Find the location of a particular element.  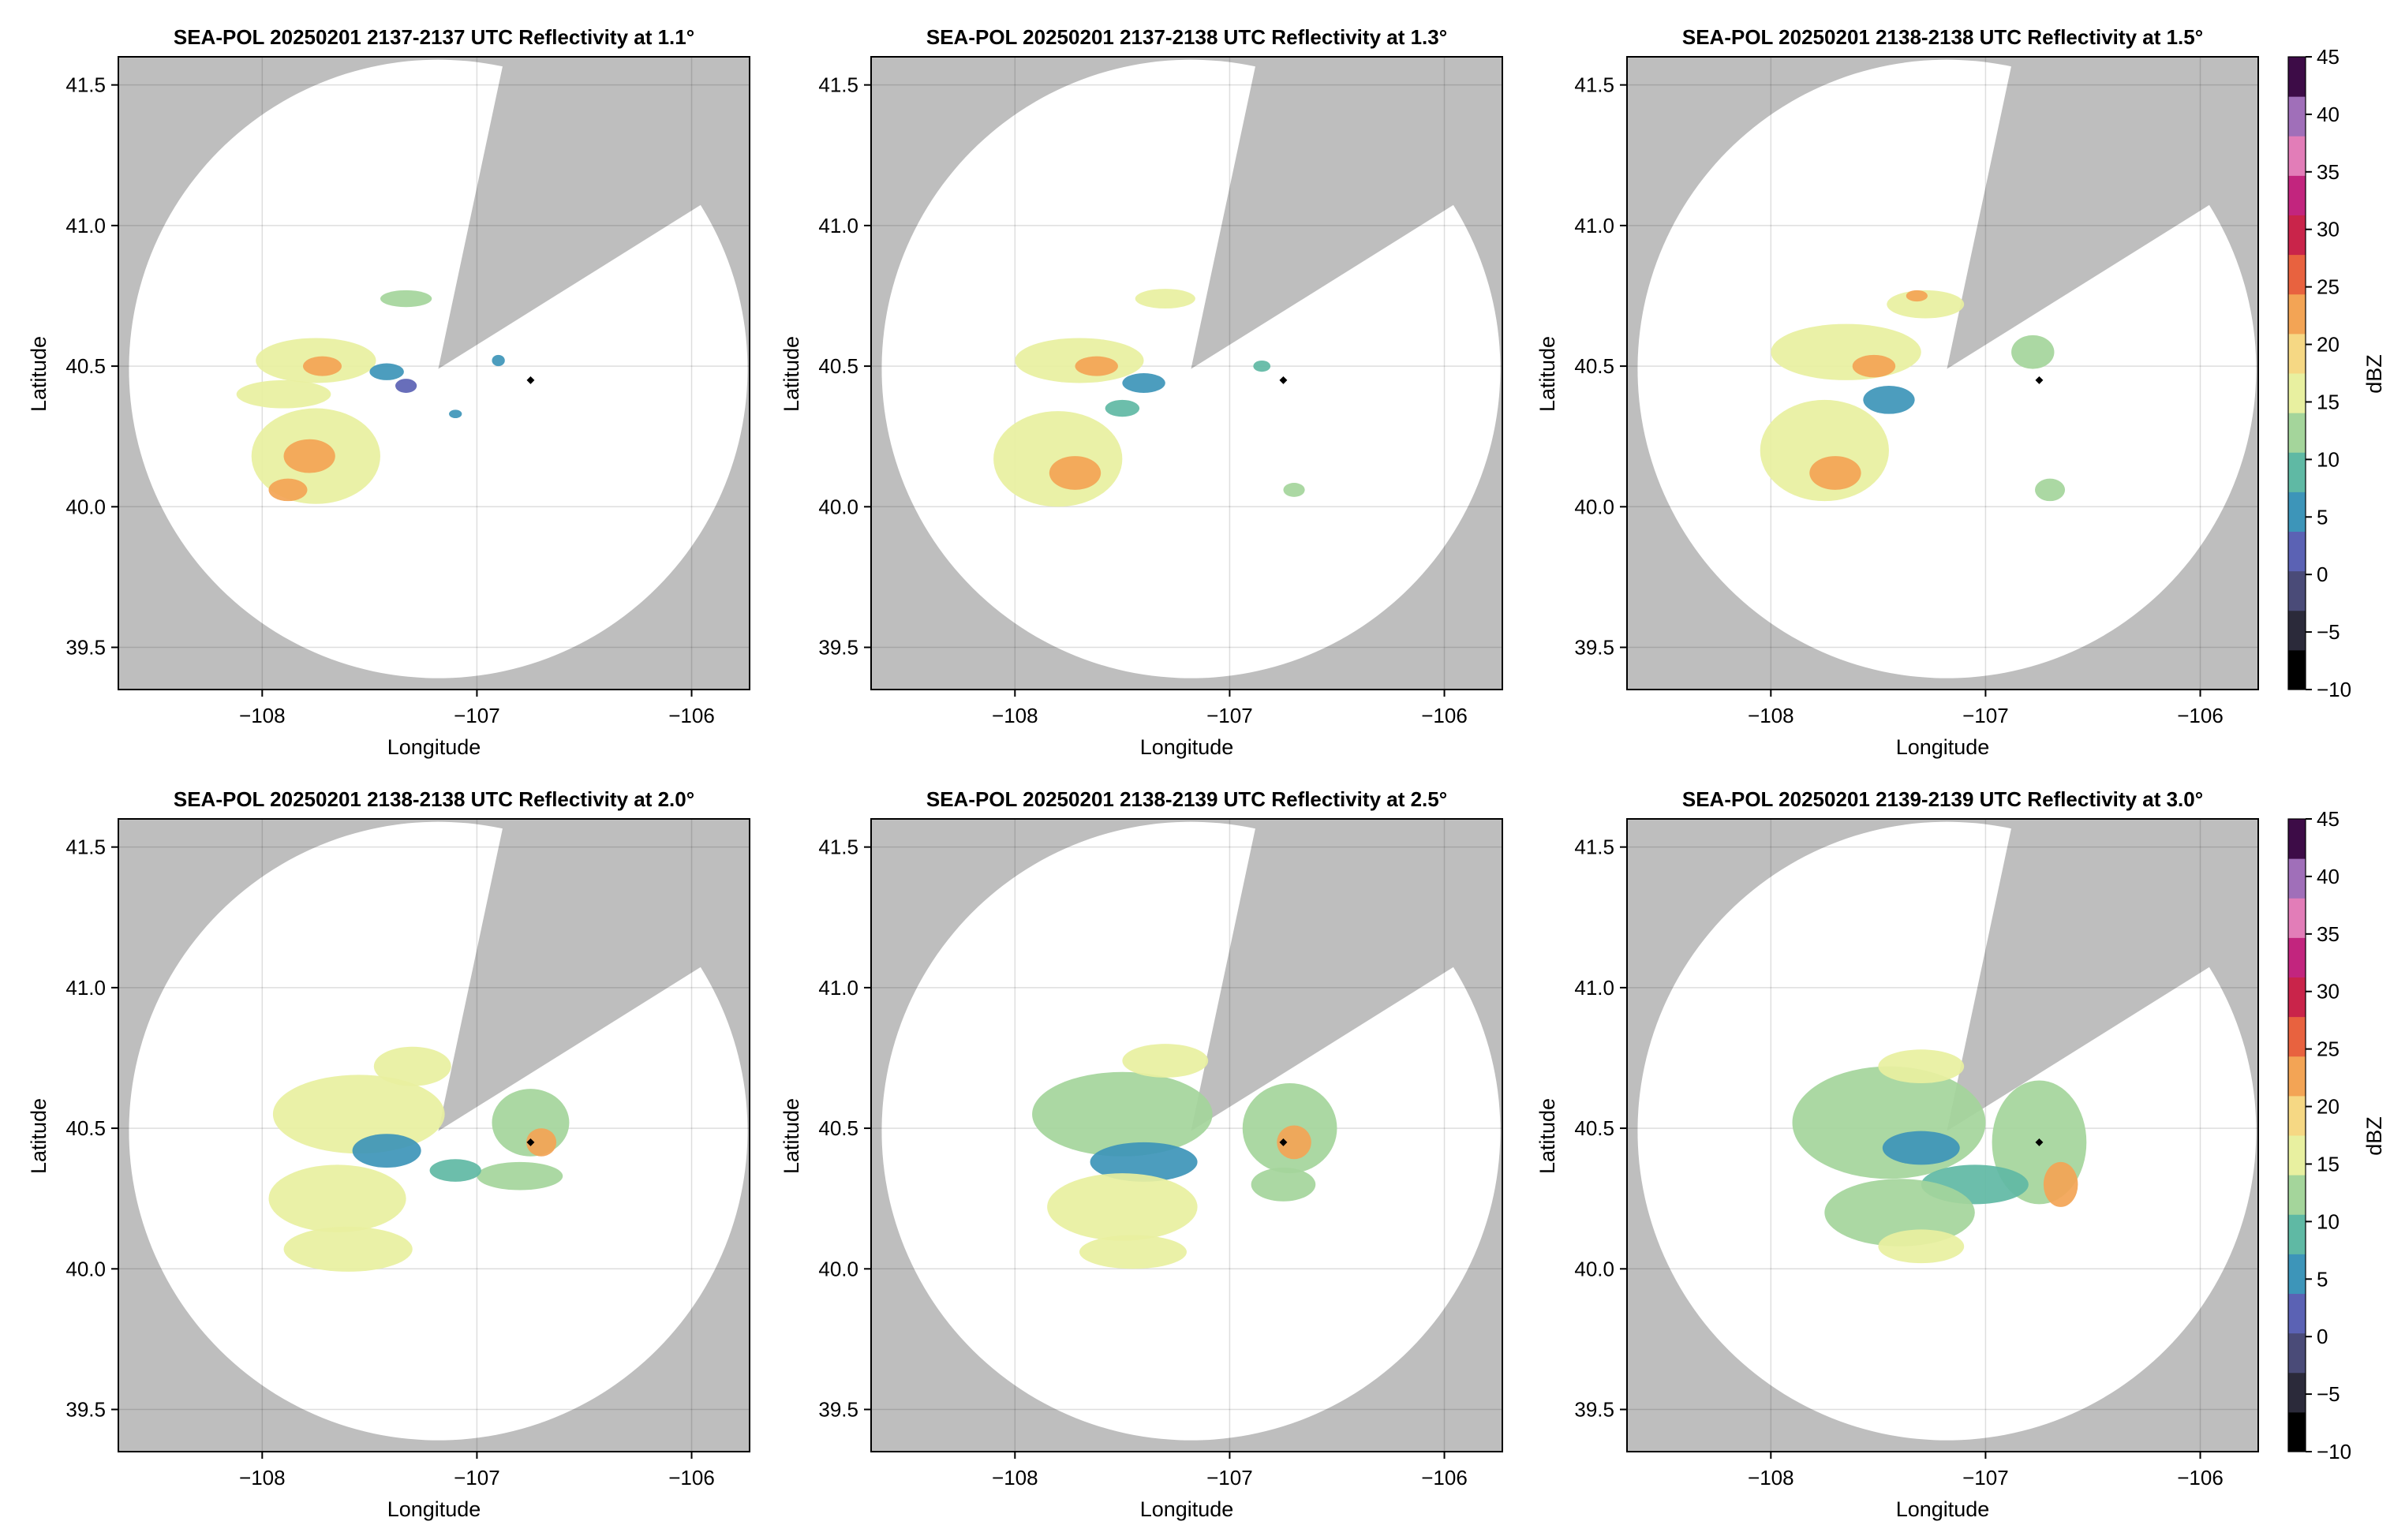

colorbar-tick-label: 25 is located at coordinates (2328, 1049).